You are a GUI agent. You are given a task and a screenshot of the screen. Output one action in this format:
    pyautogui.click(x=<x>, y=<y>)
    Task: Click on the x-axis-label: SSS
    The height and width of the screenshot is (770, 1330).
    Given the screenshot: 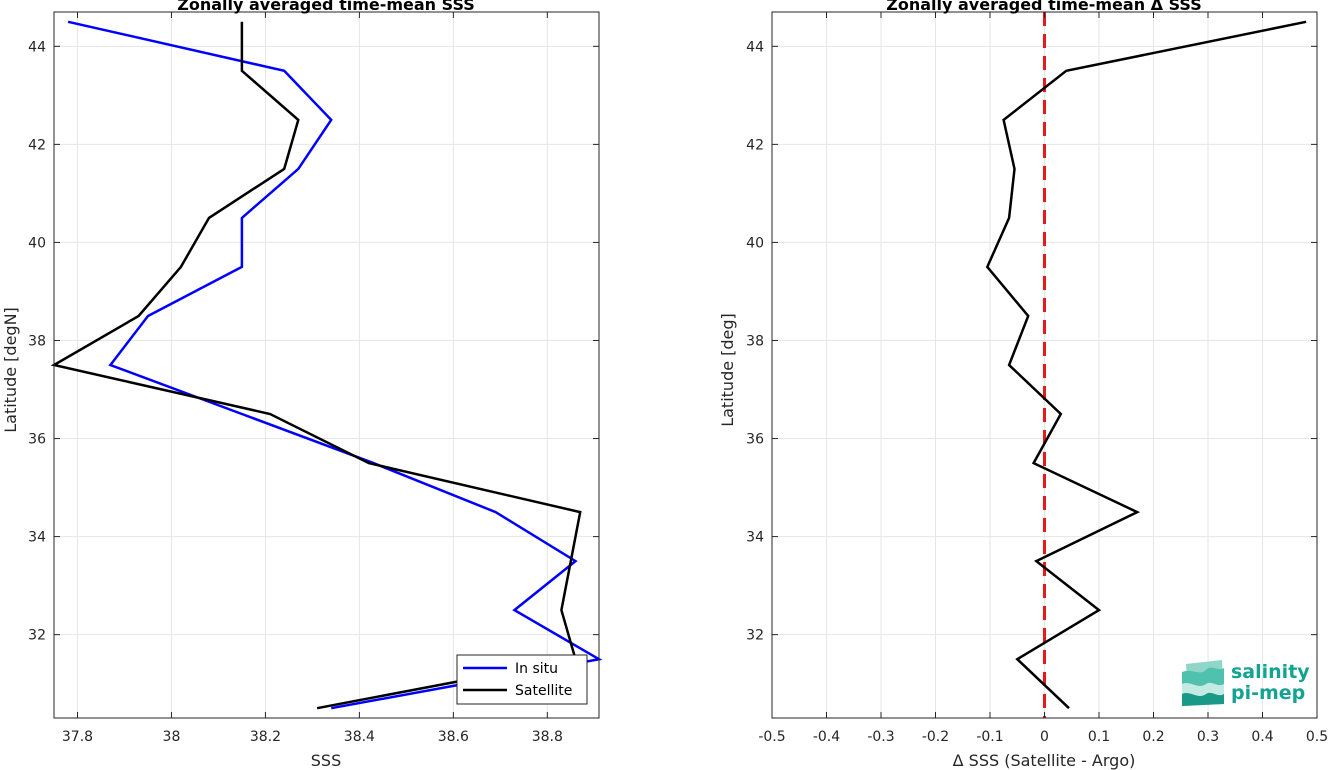 What is the action you would take?
    pyautogui.click(x=326, y=760)
    